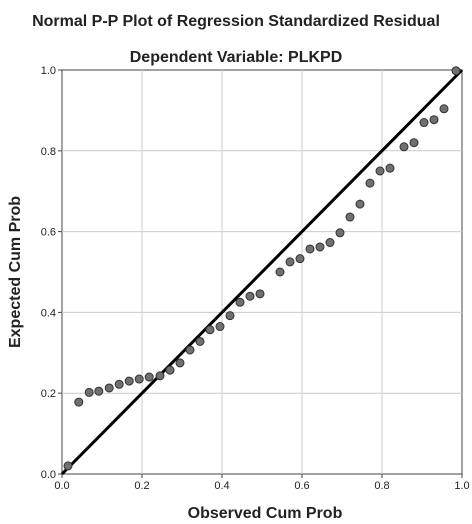 The height and width of the screenshot is (524, 472). Describe the element at coordinates (141, 486) in the screenshot. I see `x-tick-label: 0.2` at that location.